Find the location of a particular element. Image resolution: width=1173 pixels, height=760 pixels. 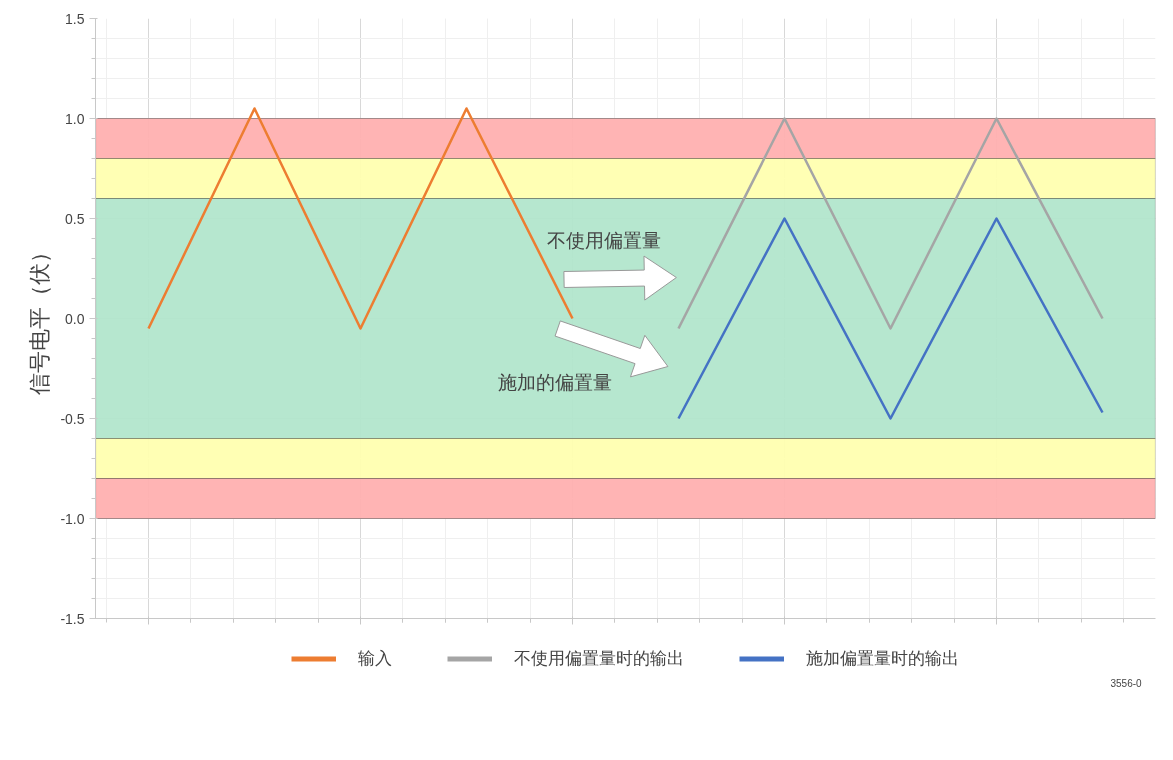

y-tick-label: 1.5 is located at coordinates (75, 18).